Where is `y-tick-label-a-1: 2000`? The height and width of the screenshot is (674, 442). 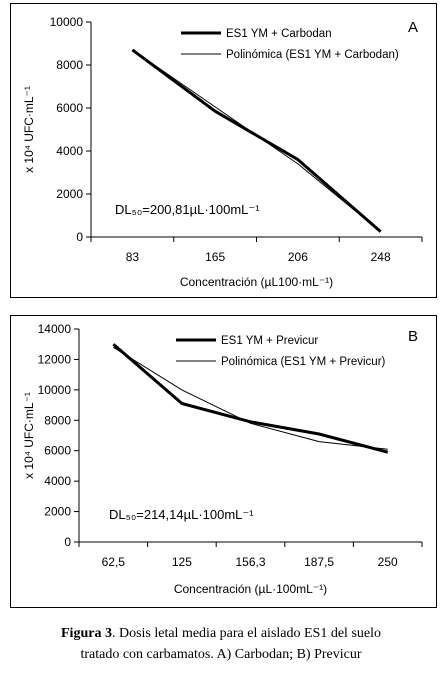
y-tick-label-a-1: 2000 is located at coordinates (69, 194).